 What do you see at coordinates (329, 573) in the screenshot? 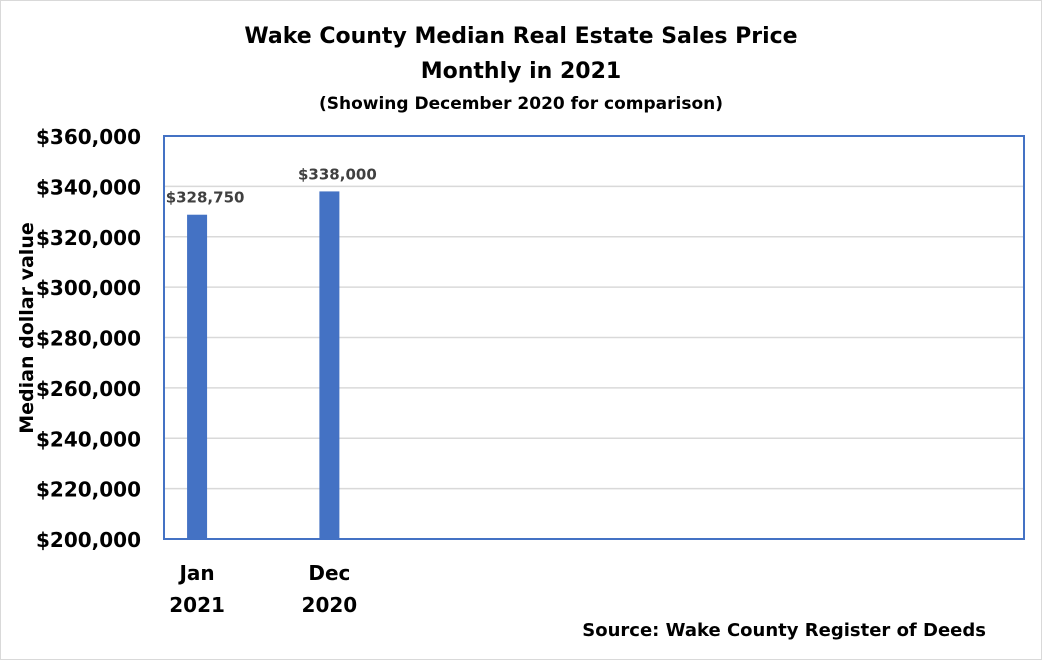
I see `x-tick-label: Dec` at bounding box center [329, 573].